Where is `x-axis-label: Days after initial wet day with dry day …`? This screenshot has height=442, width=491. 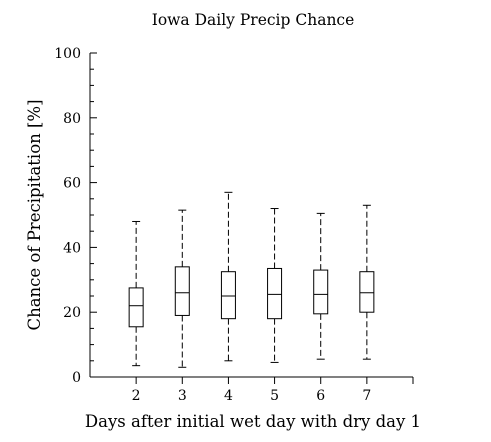 x-axis-label: Days after initial wet day with dry day … is located at coordinates (253, 421).